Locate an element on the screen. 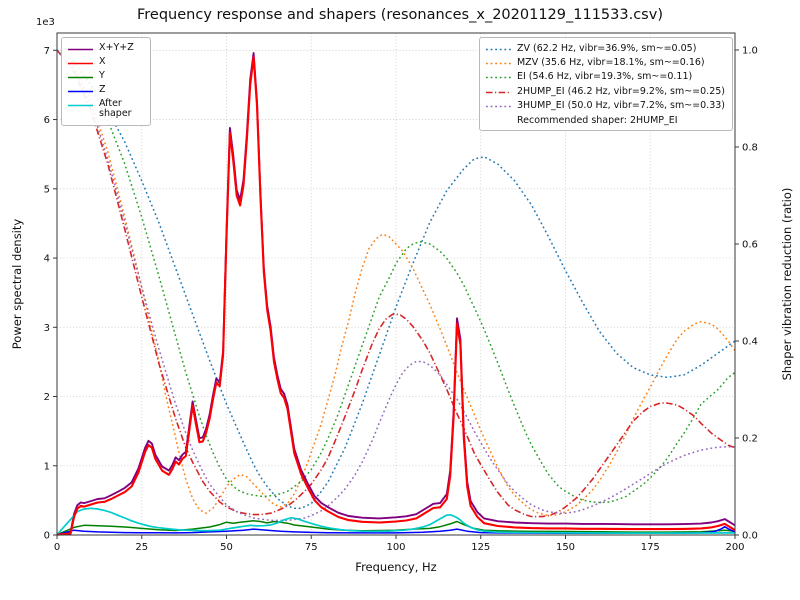  legend-item: ZV (62.2 Hz, vibr=36.9%, sm~=0.05) is located at coordinates (605, 48).